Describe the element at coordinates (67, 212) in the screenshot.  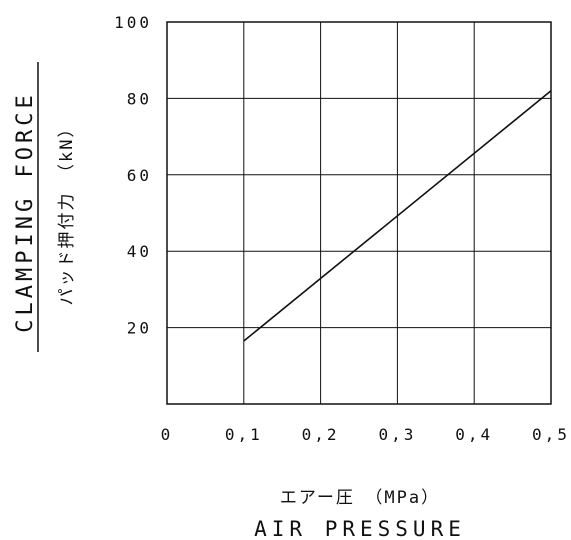
I see `y-axis-label-japanese: パッド押付力 （kN）` at that location.